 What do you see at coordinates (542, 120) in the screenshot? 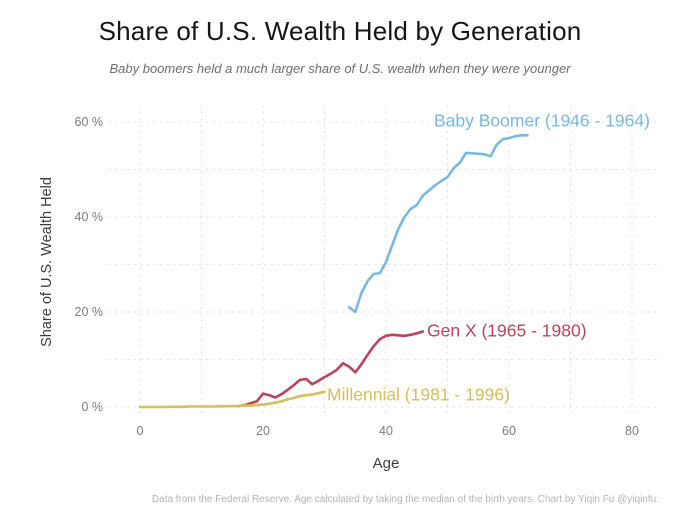
I see `series-label-baby: Baby Boomer (1946 - 1964)` at bounding box center [542, 120].